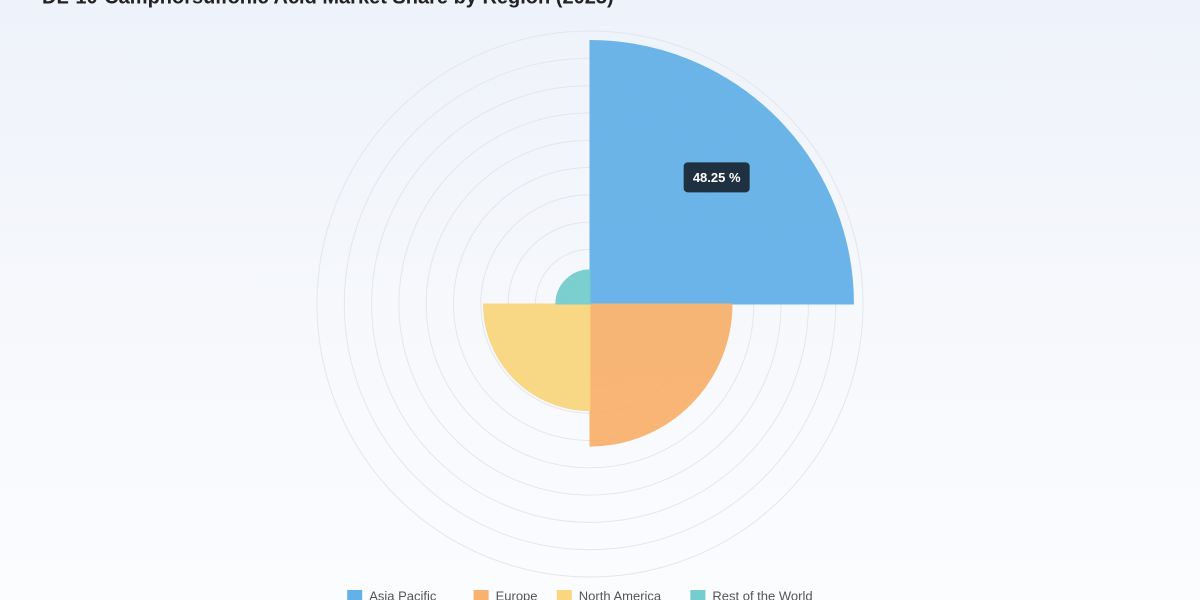 This screenshot has height=600, width=1200. Describe the element at coordinates (762, 594) in the screenshot. I see `legend-label: Rest of the World` at that location.